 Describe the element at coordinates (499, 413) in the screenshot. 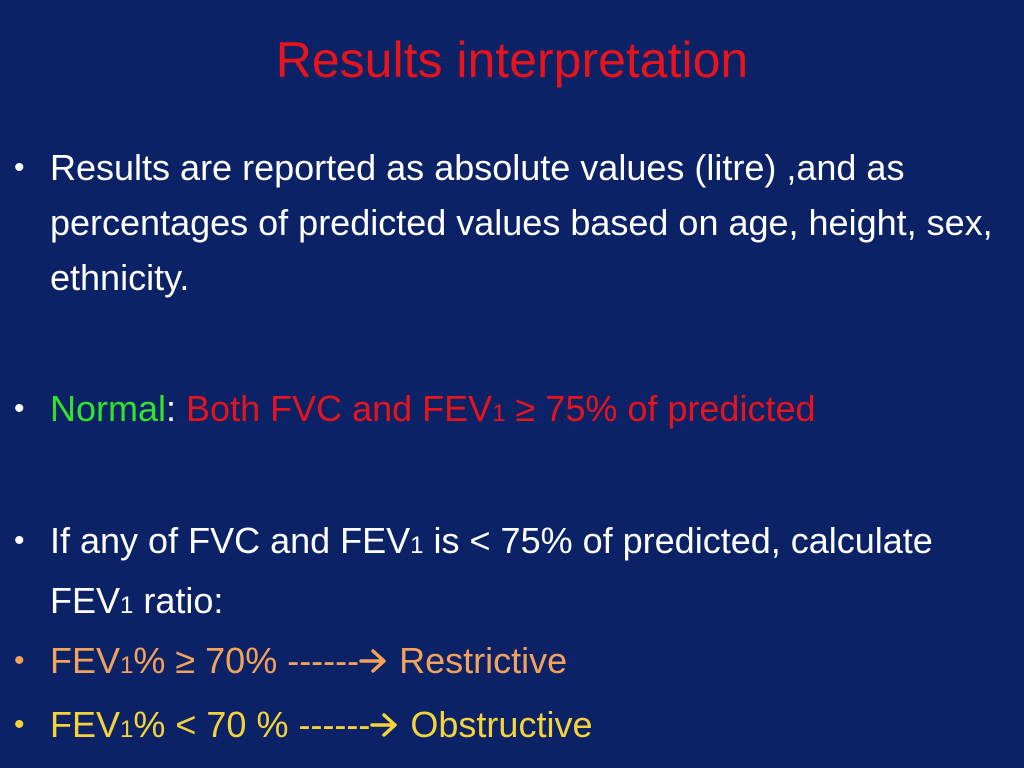

I see `criteria-subscript: 1` at that location.